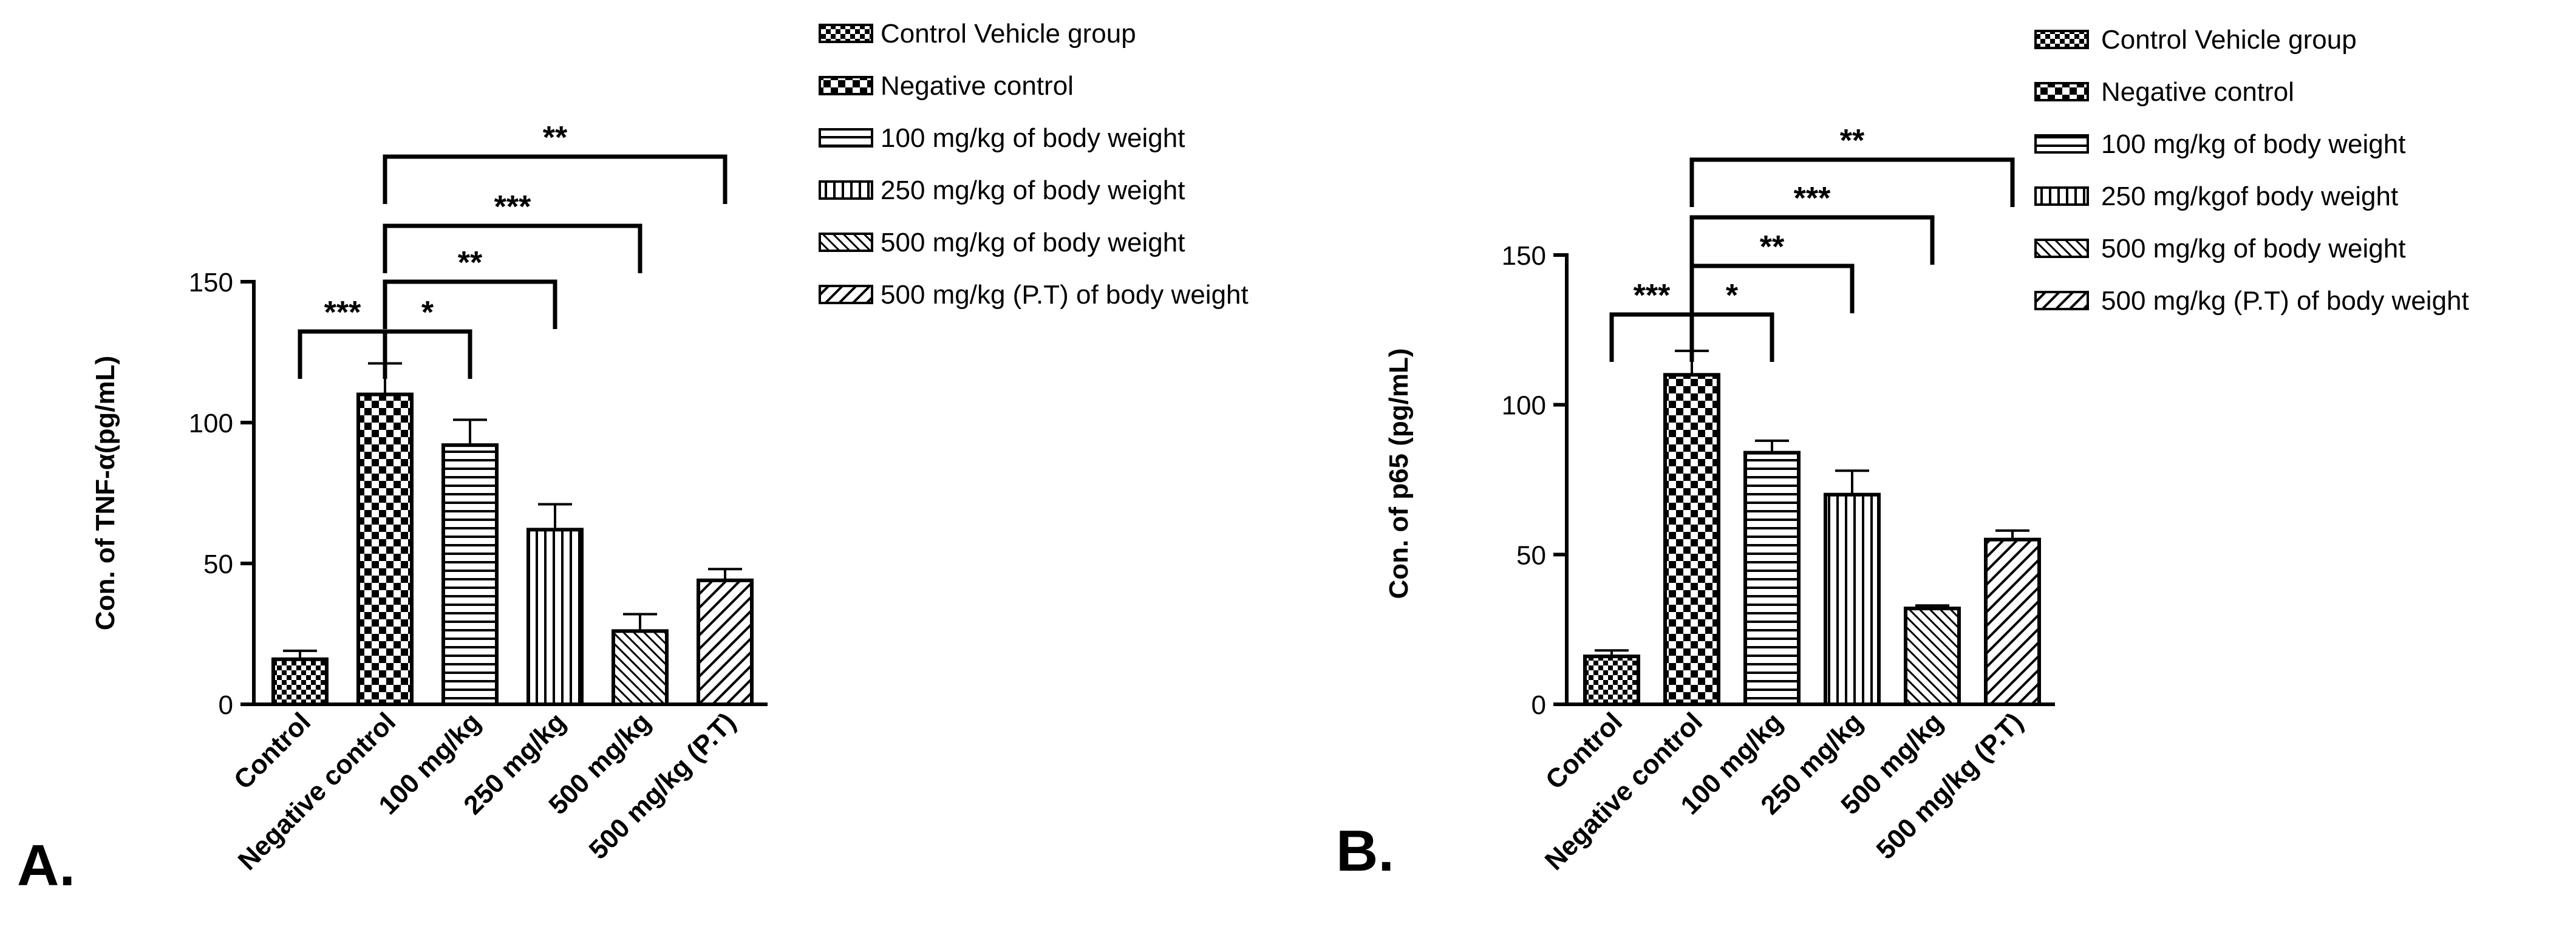  What do you see at coordinates (1033, 190) in the screenshot?
I see `legend-label: 250 mg/kg of body weight` at bounding box center [1033, 190].